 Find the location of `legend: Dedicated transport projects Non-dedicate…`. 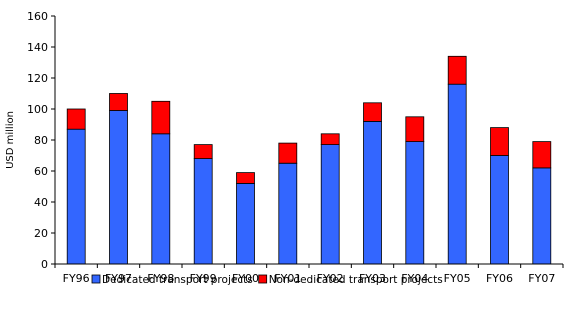

legend: Dedicated transport projects Non-dedicate… is located at coordinates (267, 280).